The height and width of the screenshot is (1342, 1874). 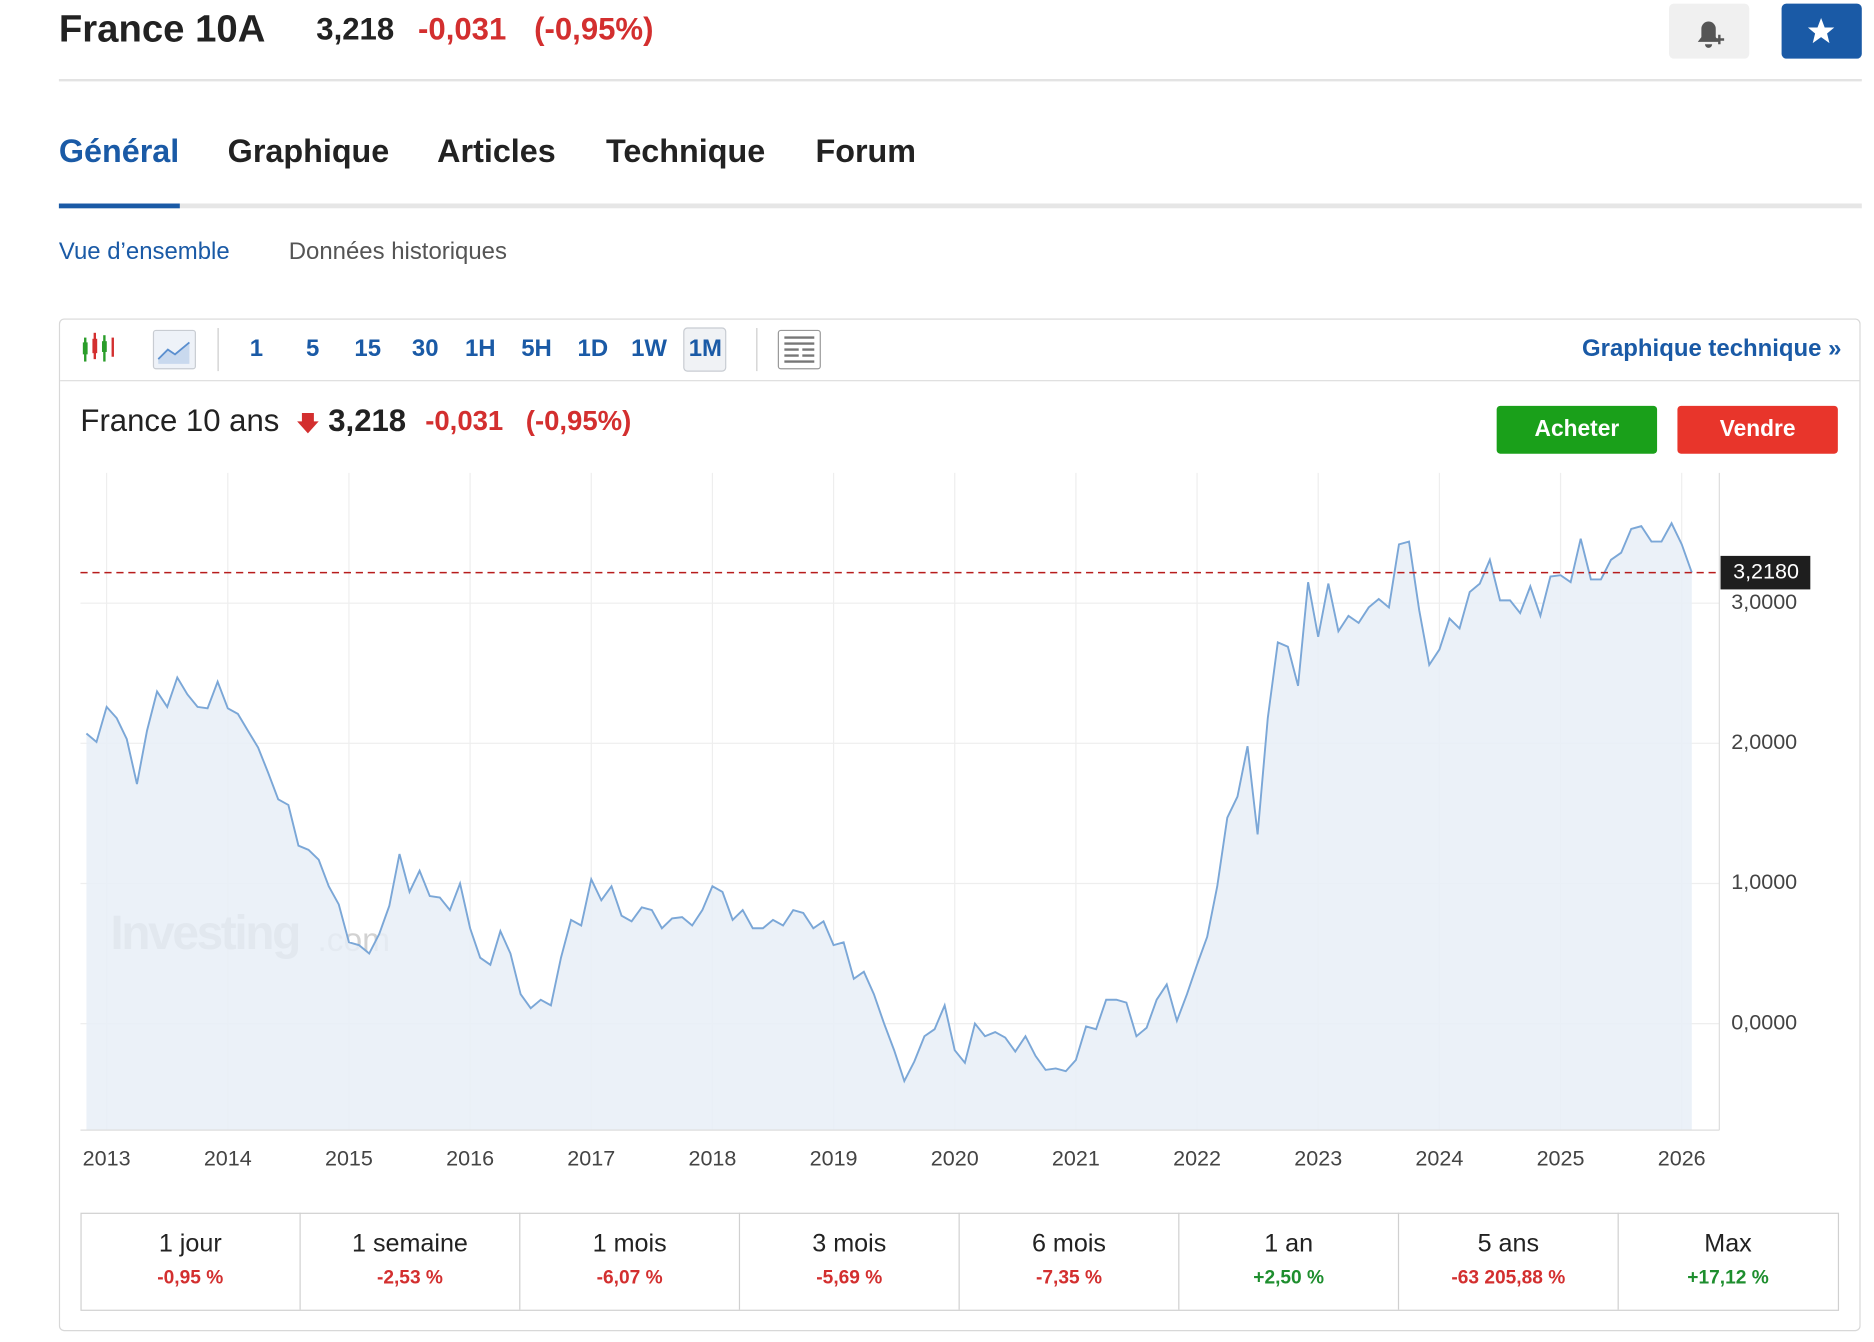 I want to click on area-icon, so click(x=174, y=349).